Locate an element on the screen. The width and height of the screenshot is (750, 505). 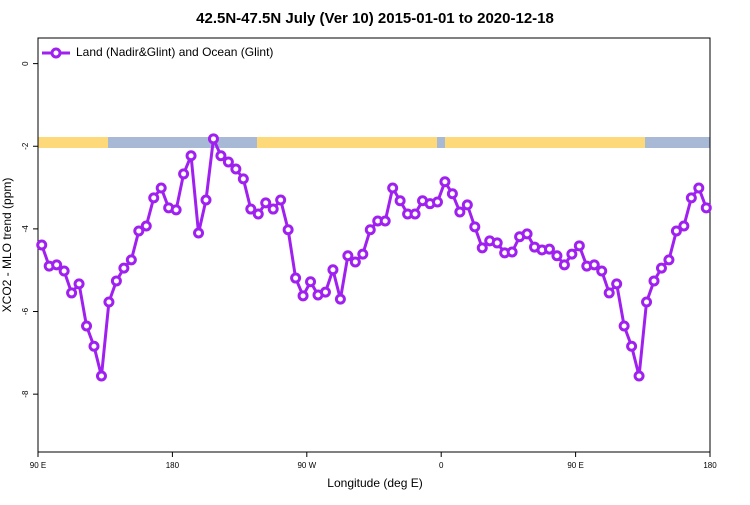
legend-label: Land (Nadir&Glint) and Ocean (Glint) is located at coordinates (174, 52).